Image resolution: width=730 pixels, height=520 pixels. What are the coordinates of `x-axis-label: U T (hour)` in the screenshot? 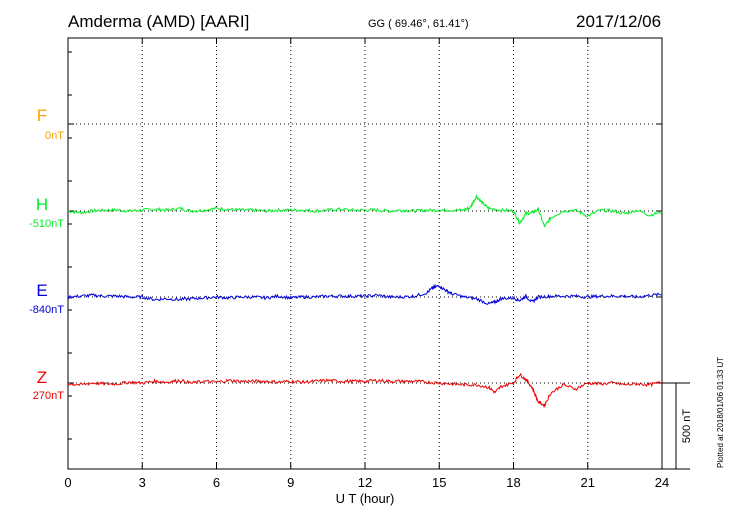 It's located at (365, 498).